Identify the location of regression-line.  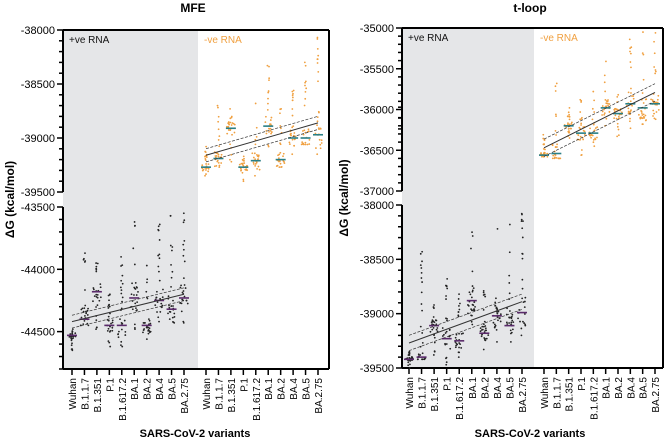
(128, 308).